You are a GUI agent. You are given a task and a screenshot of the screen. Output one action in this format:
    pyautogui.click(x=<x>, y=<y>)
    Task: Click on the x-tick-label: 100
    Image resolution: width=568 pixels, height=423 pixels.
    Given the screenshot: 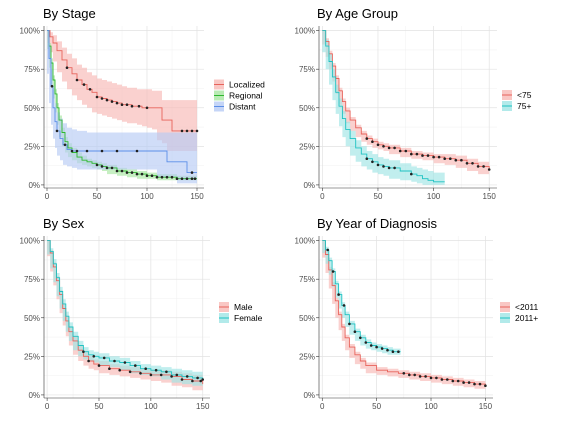 What is the action you would take?
    pyautogui.click(x=151, y=406)
    